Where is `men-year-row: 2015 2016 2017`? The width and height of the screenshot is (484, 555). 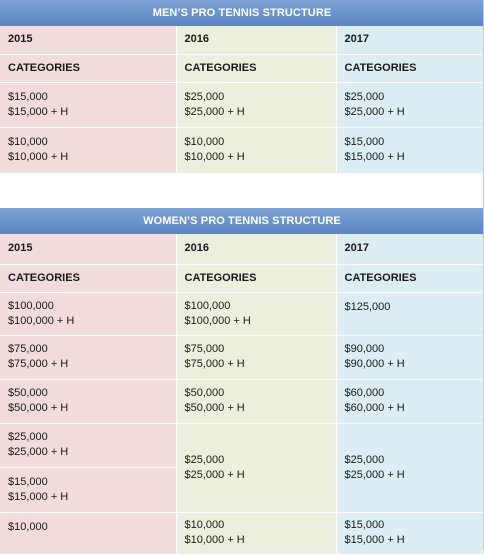
men-year-row: 2015 2016 2017 is located at coordinates (242, 40).